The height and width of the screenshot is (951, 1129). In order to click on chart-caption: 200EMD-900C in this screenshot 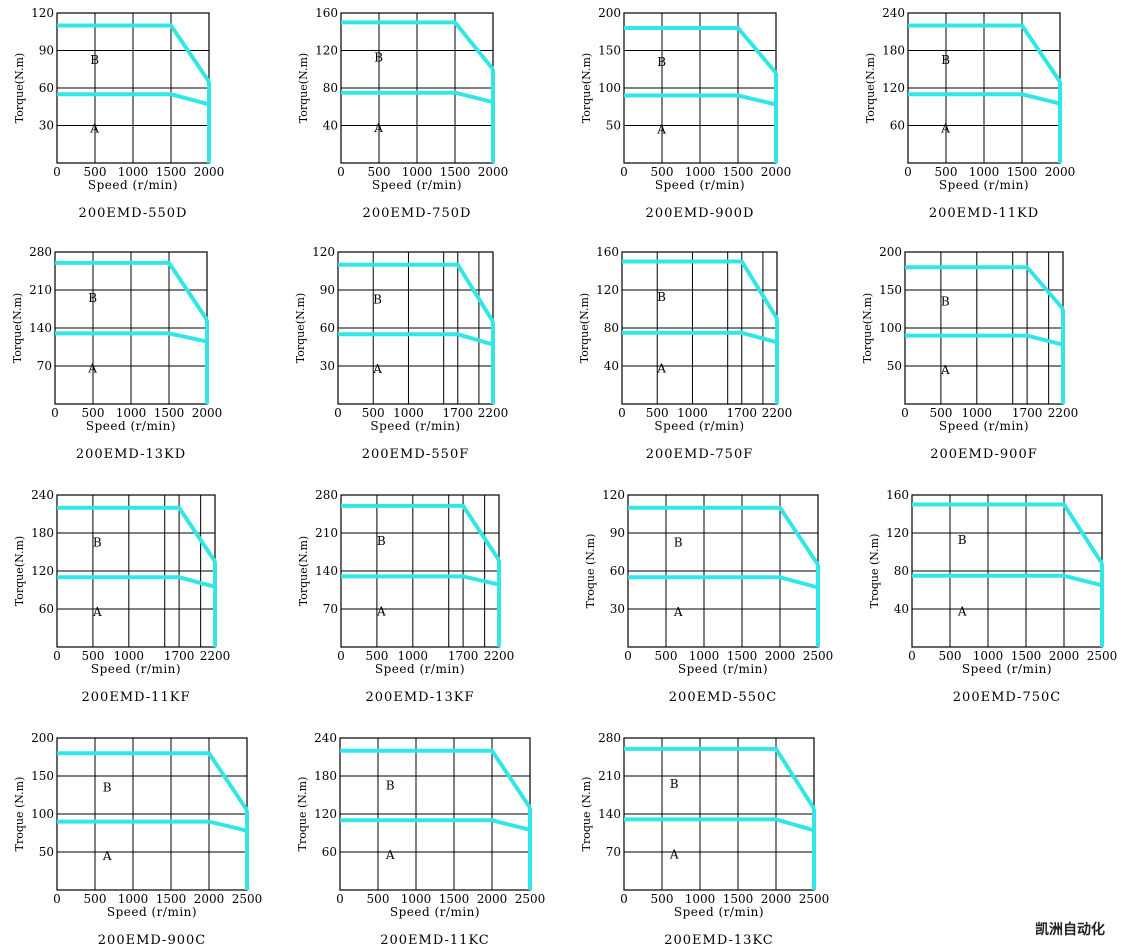, I will do `click(152, 940)`.